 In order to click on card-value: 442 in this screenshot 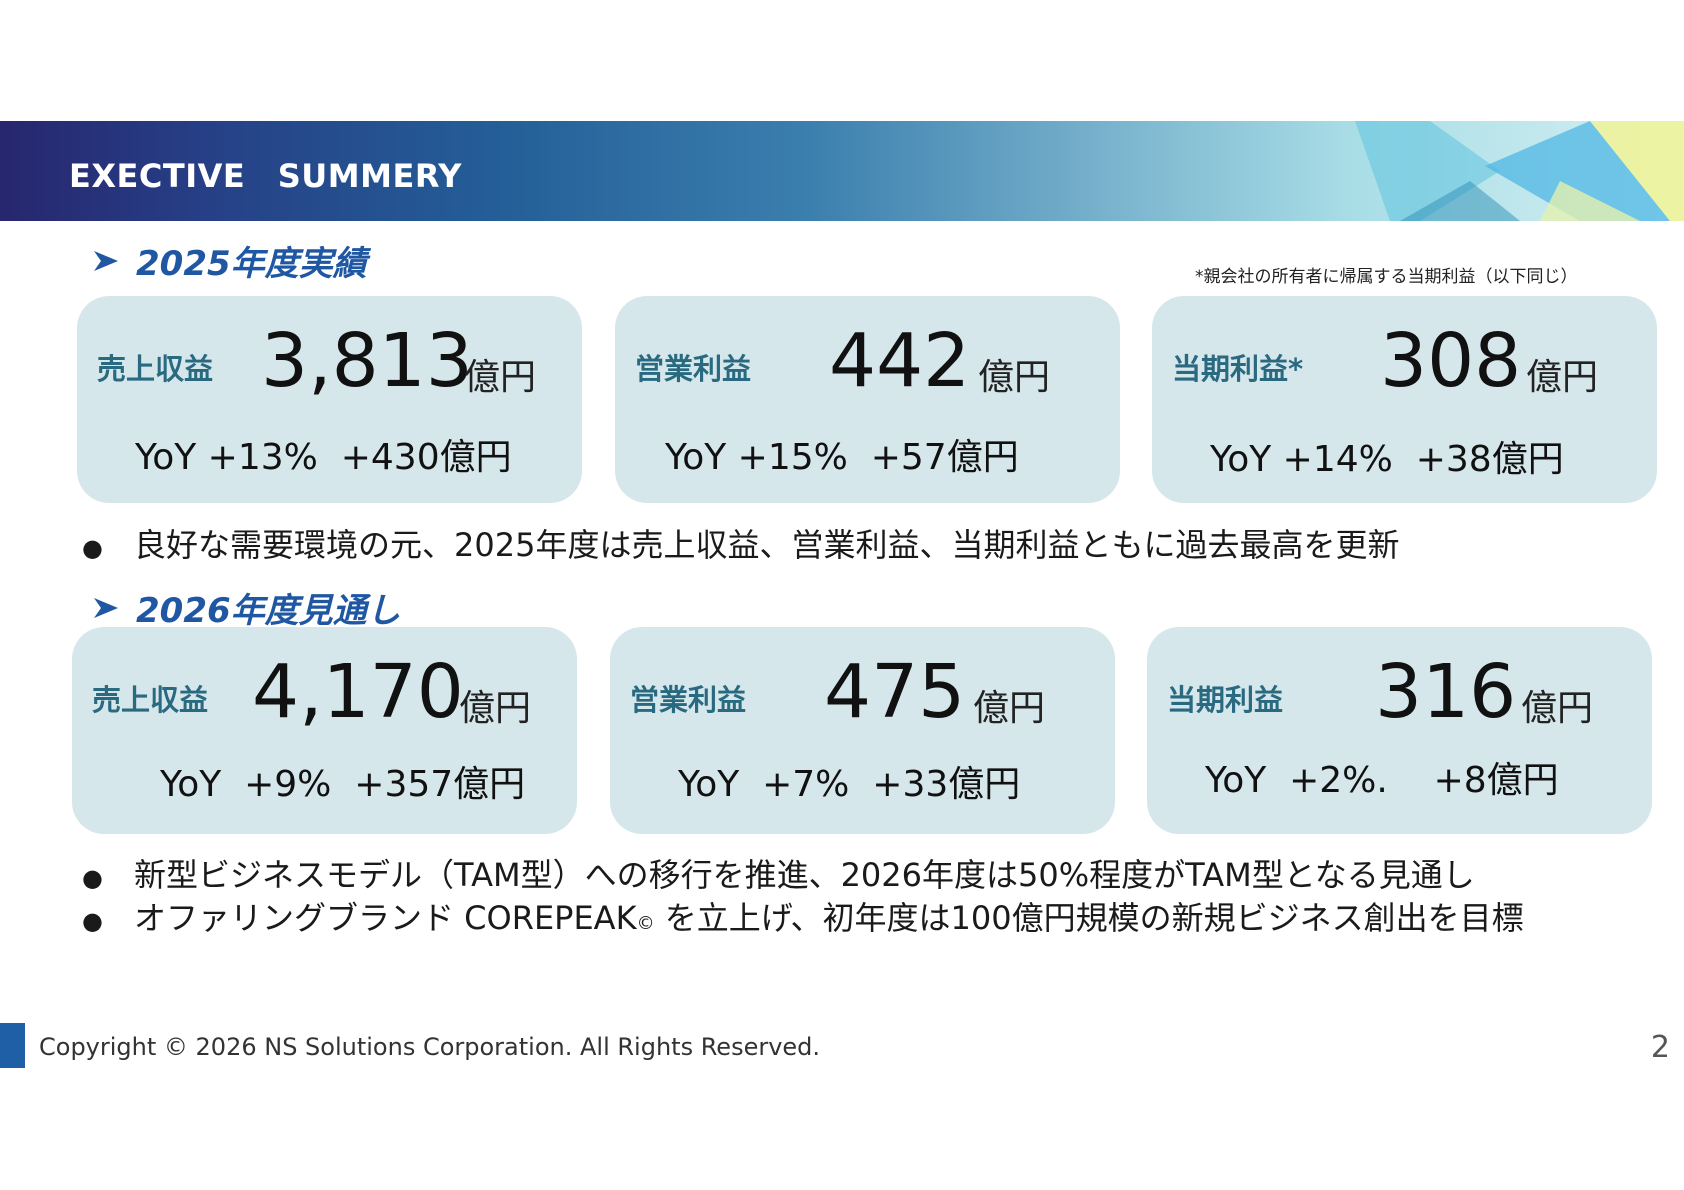, I will do `click(900, 361)`.